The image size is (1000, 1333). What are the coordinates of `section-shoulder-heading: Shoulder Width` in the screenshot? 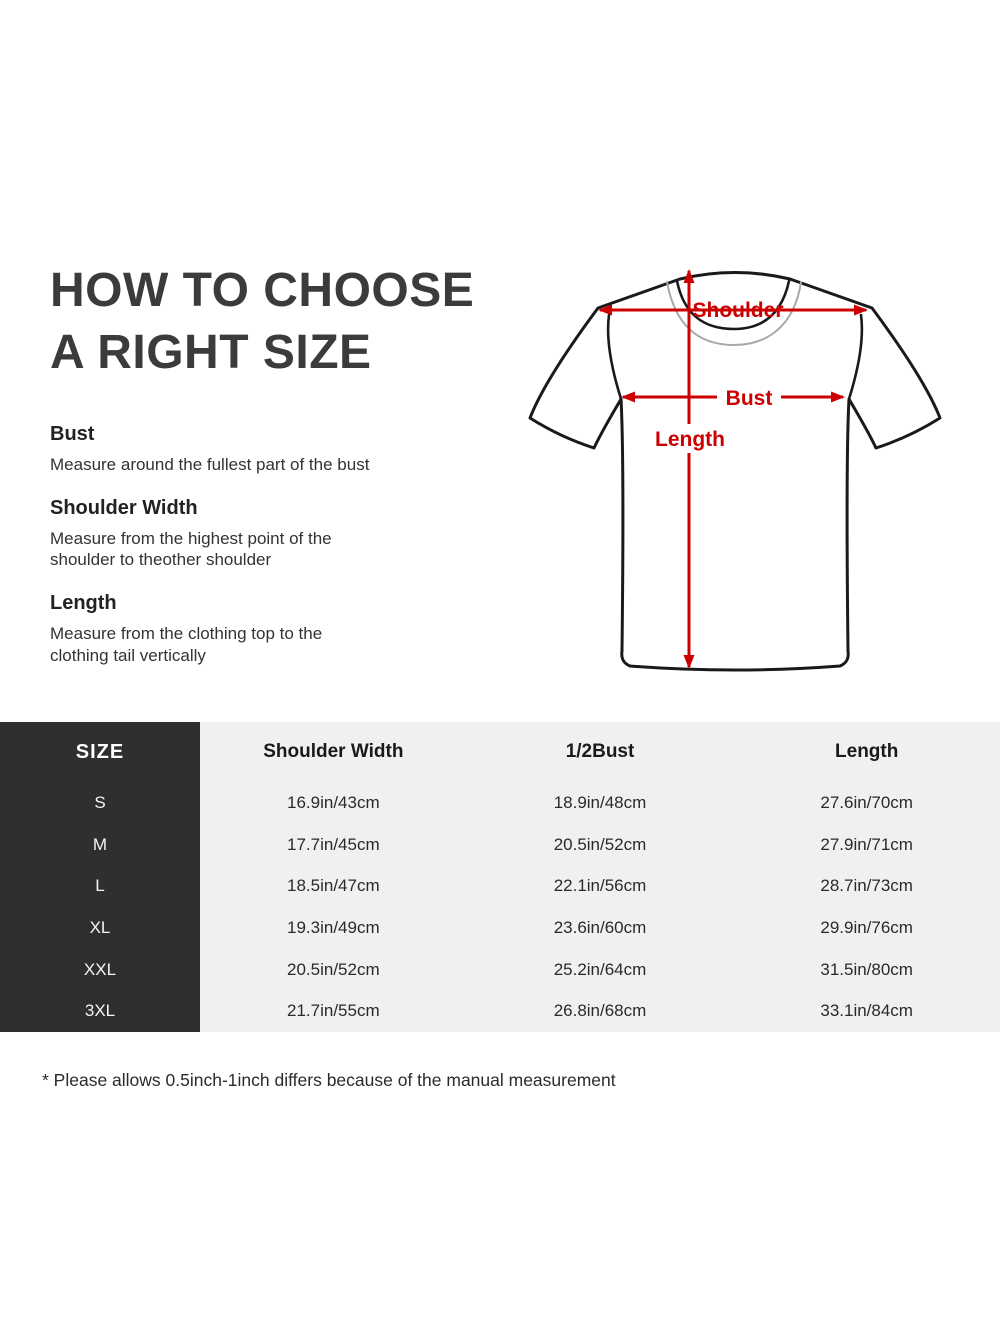 It's located at (124, 507).